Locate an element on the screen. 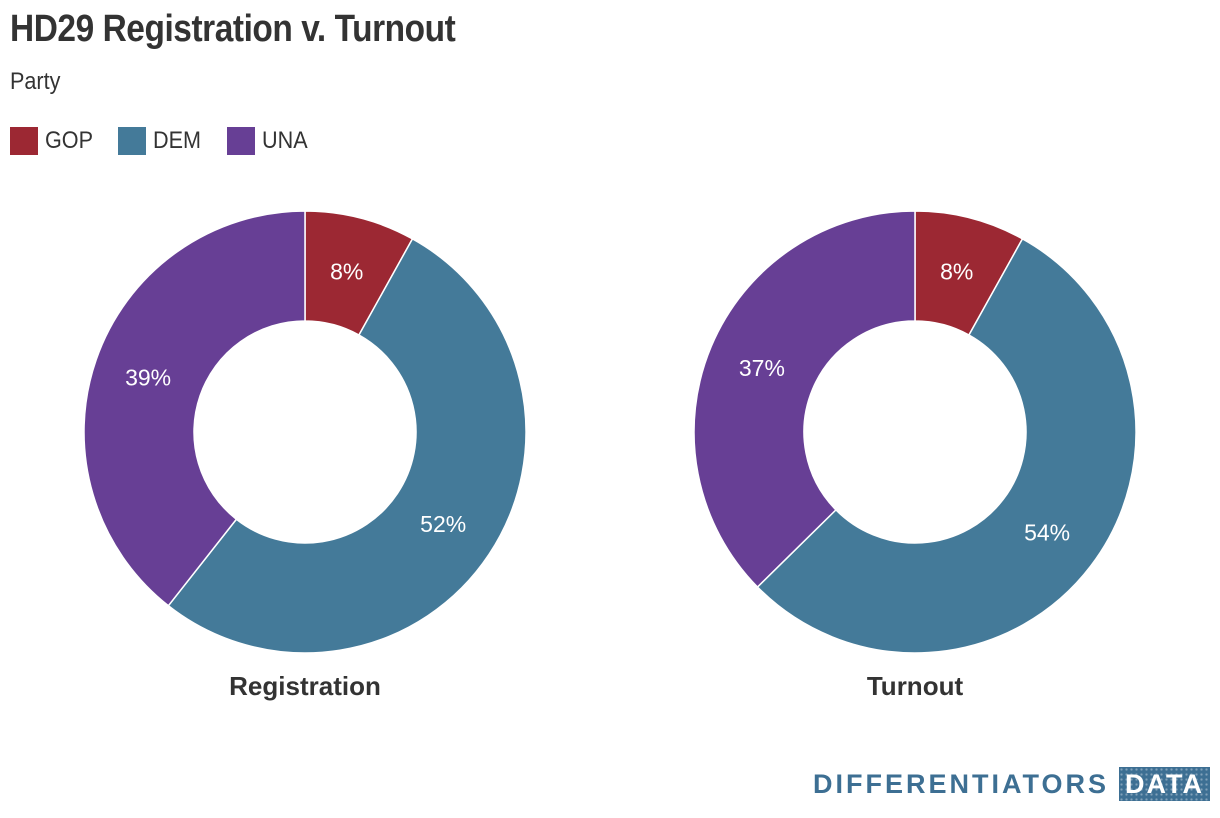  slice-label-una: 39% is located at coordinates (148, 378).